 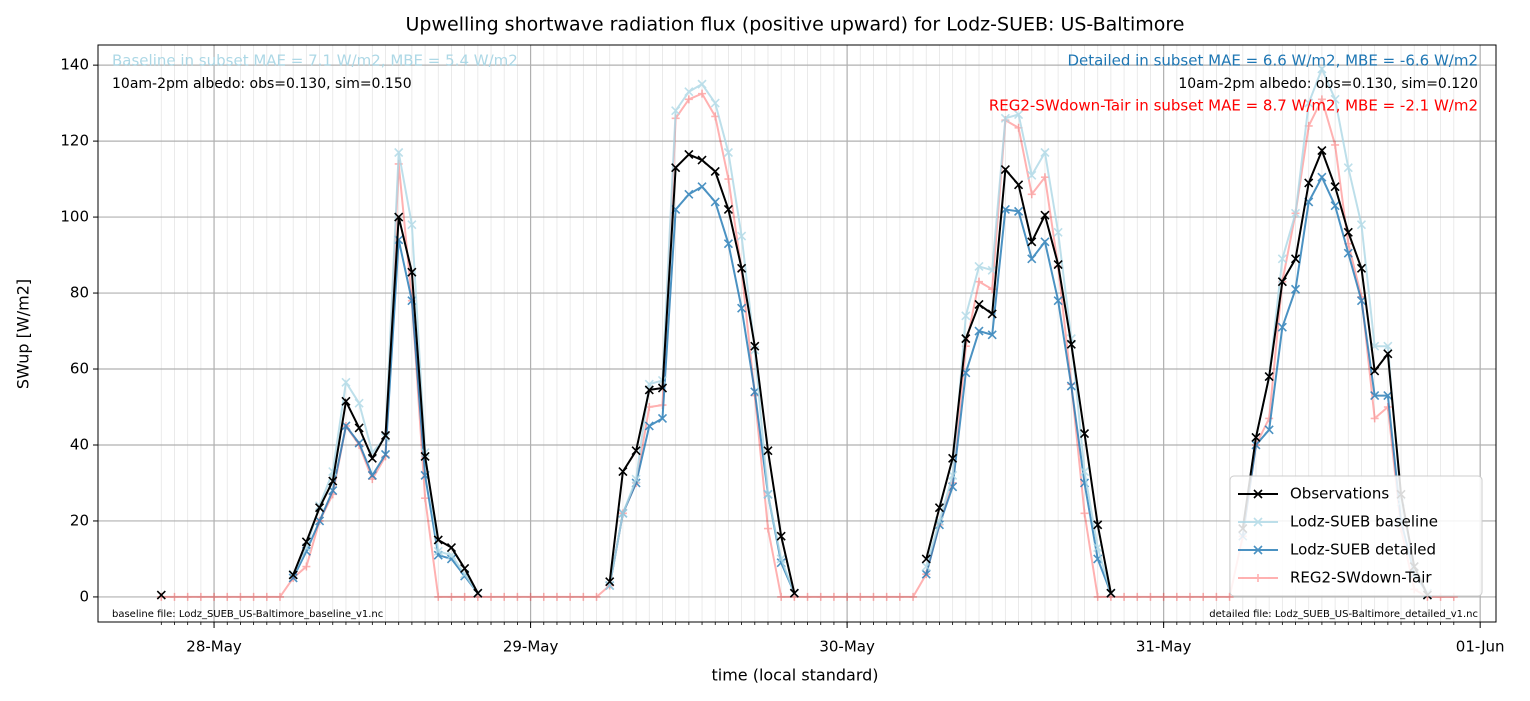 I want to click on legend-entry: Lodz-SUEB baseline, so click(x=1338, y=522).